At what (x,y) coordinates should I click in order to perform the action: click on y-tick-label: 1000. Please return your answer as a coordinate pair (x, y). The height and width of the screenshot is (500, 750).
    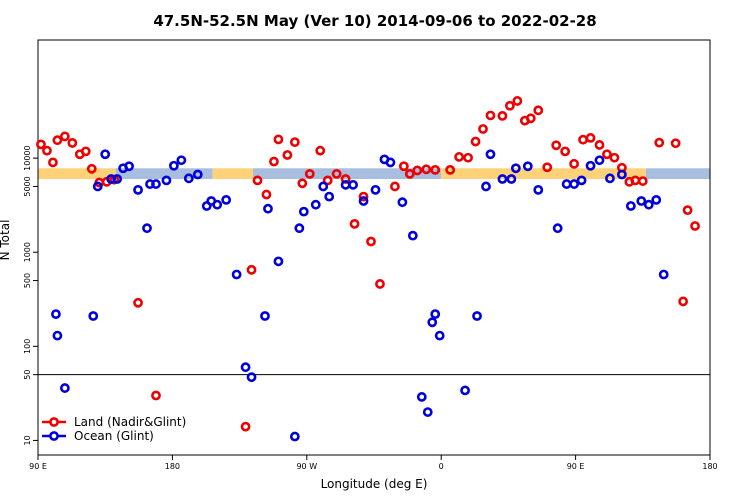
    Looking at the image, I should click on (27, 252).